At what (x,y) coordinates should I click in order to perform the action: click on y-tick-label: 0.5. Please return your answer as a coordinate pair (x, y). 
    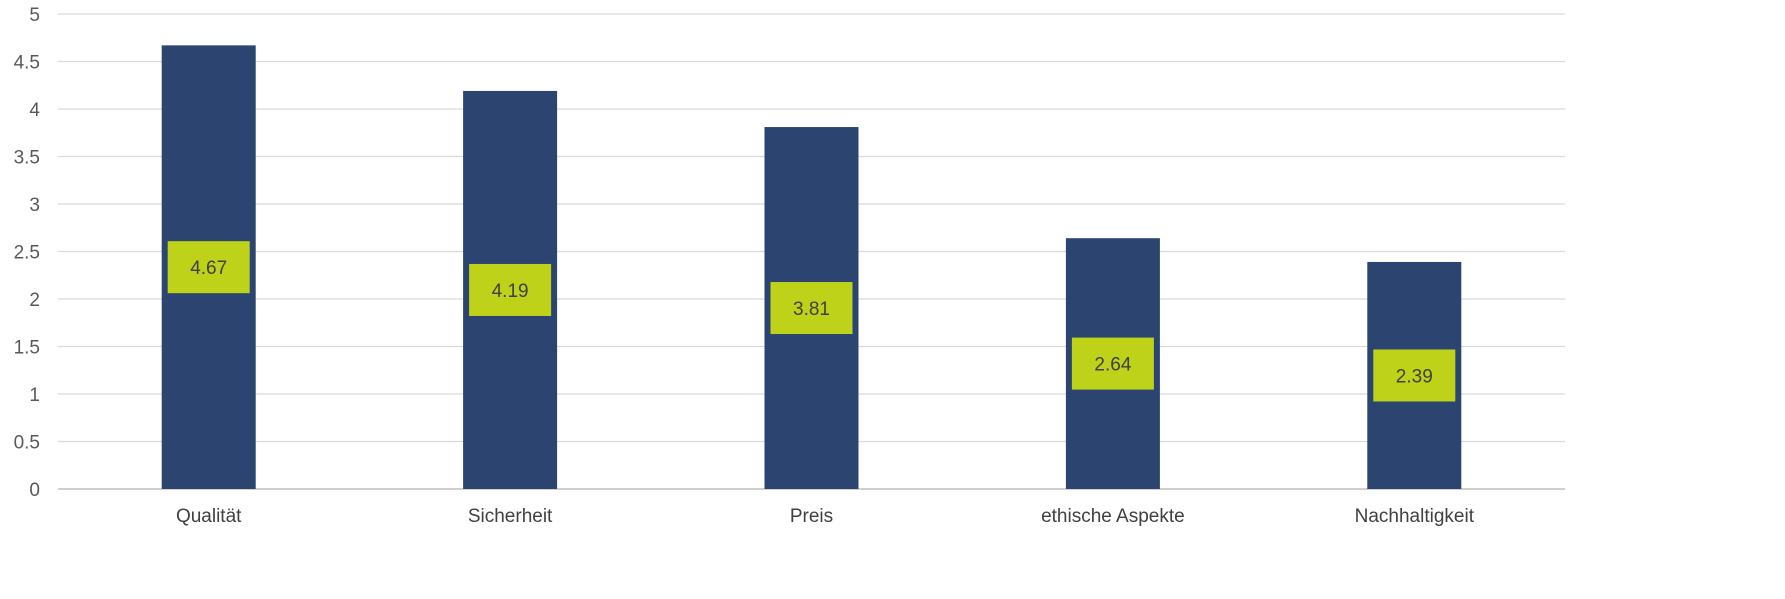
    Looking at the image, I should click on (27, 443).